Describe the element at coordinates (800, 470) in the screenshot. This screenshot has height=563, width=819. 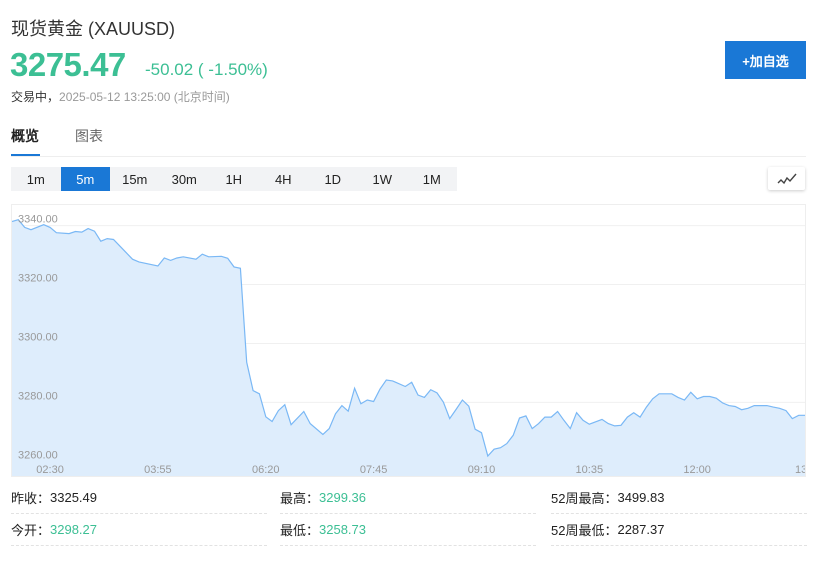
I see `x-tick-label: 13:2` at that location.